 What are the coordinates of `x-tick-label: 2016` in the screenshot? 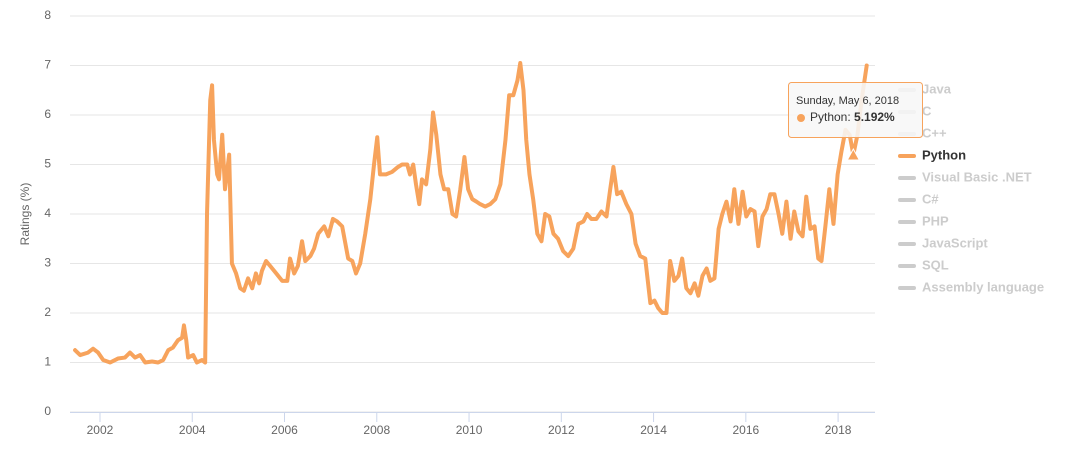 It's located at (745, 430).